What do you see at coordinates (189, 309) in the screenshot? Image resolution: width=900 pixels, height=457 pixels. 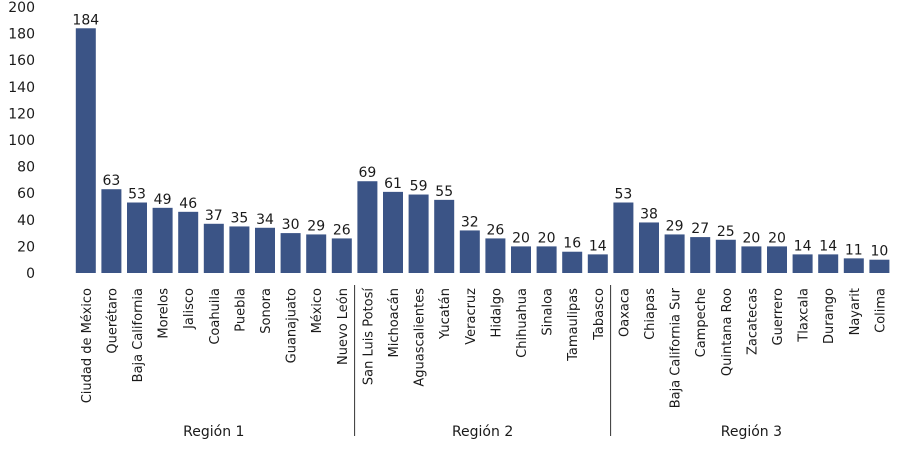 I see `x-tick-label: Jalisco` at bounding box center [189, 309].